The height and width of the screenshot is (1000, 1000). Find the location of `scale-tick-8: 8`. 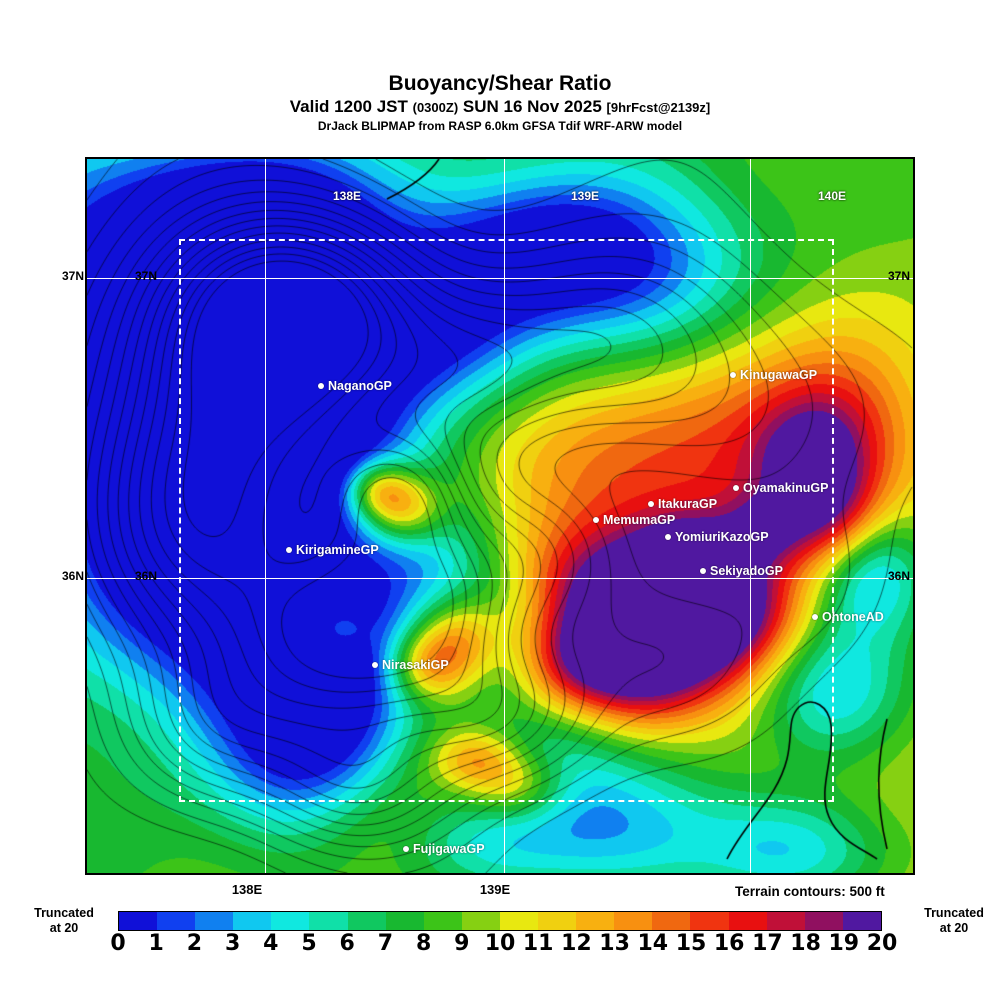

scale-tick-8: 8 is located at coordinates (423, 943).